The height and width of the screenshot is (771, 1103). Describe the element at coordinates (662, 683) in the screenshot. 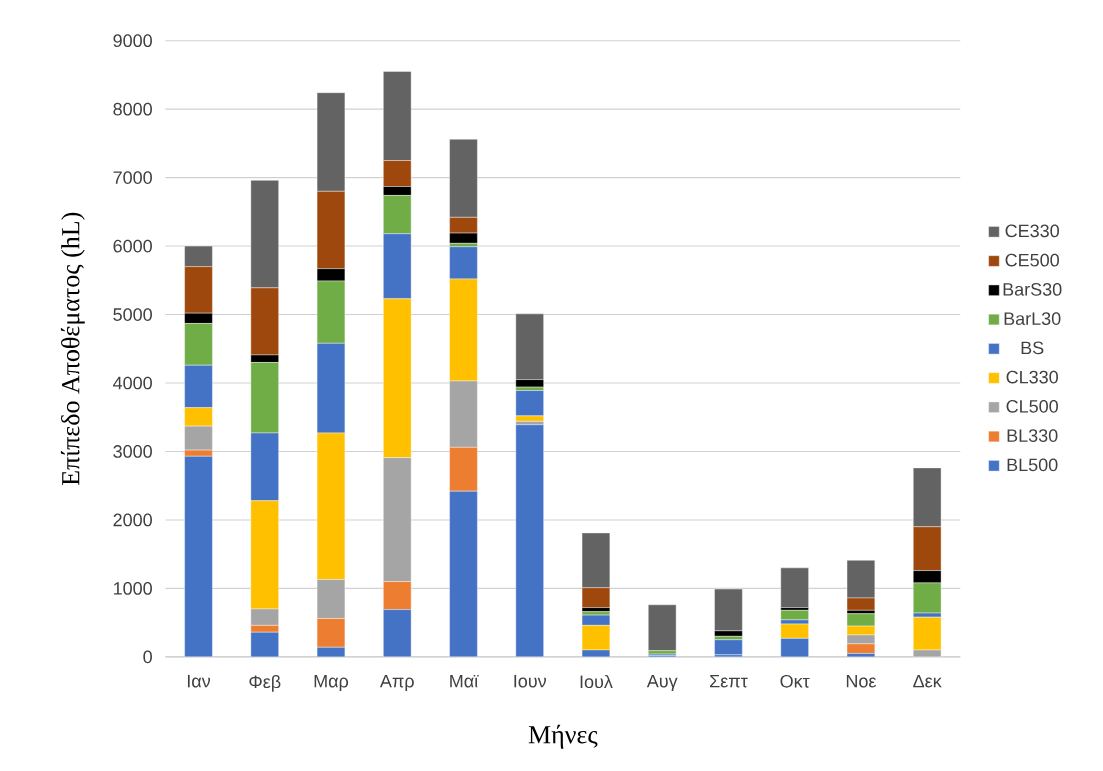

I see `x-tick-label: Αυγ` at that location.